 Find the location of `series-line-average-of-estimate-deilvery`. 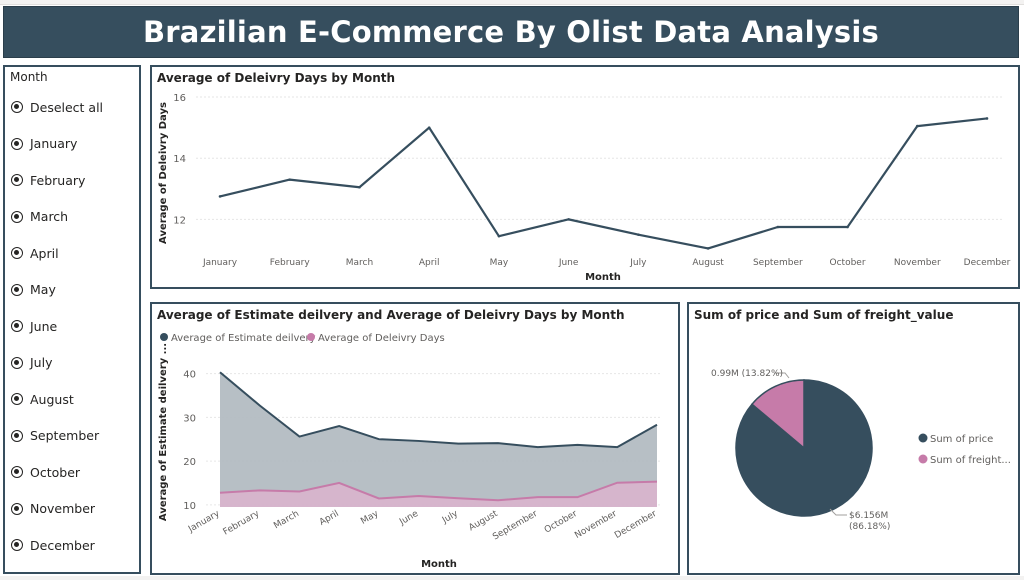

series-line-average-of-estimate-deilvery is located at coordinates (438, 410).